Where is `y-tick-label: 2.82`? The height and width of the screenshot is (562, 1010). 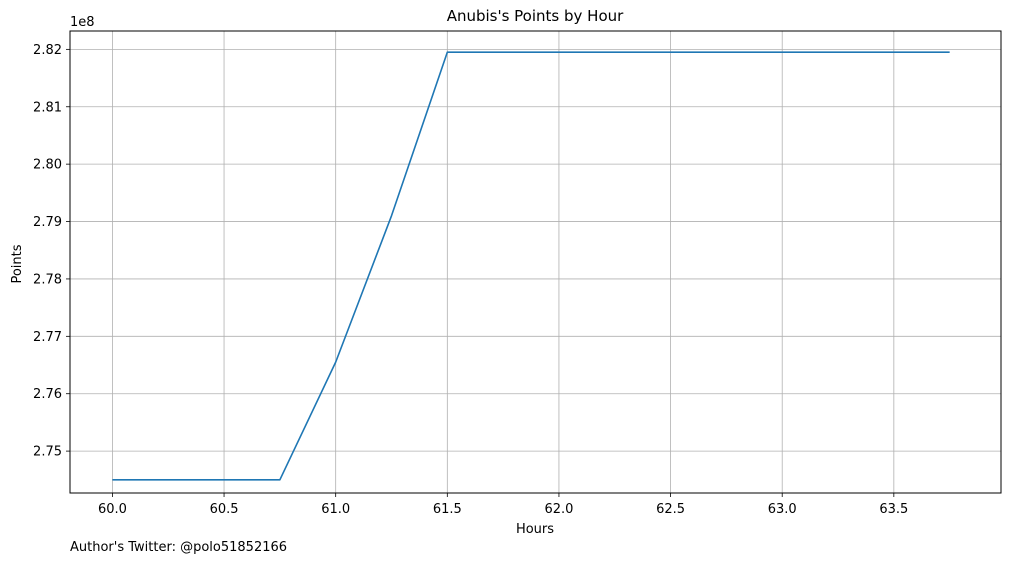 y-tick-label: 2.82 is located at coordinates (47, 50).